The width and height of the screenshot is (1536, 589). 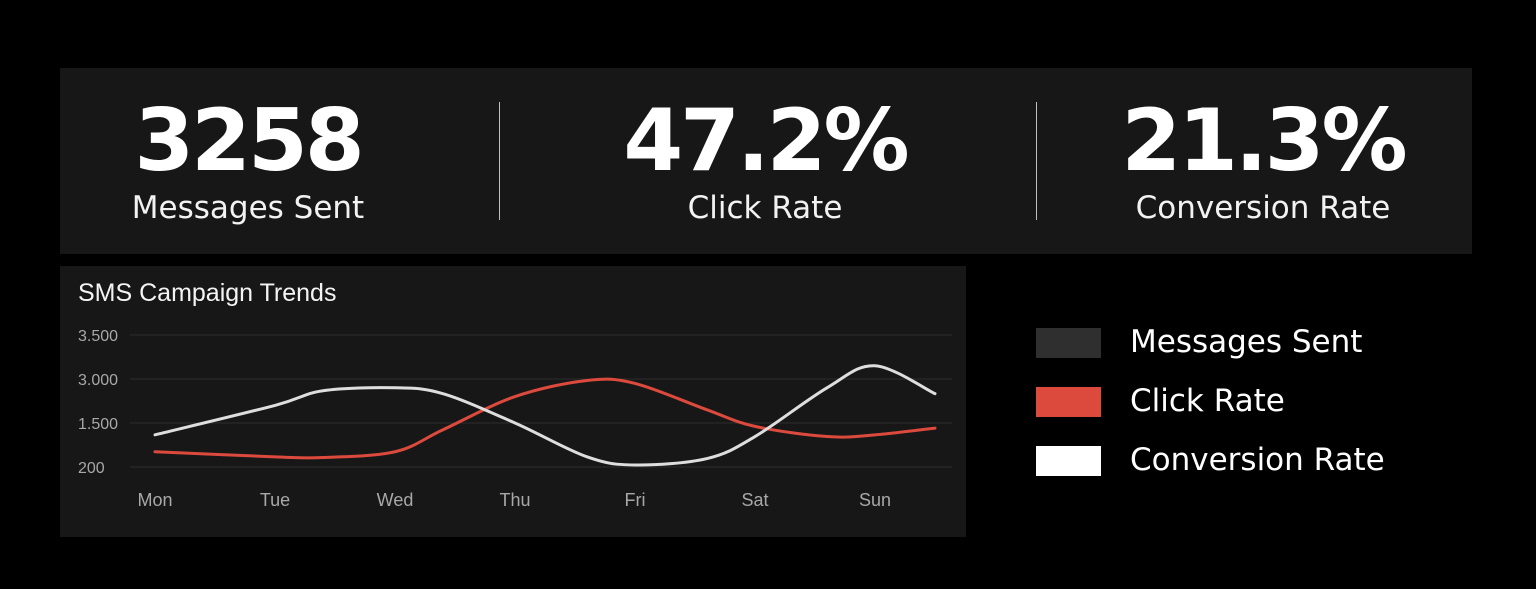 What do you see at coordinates (766, 141) in the screenshot?
I see `kpi-value: 47.2%` at bounding box center [766, 141].